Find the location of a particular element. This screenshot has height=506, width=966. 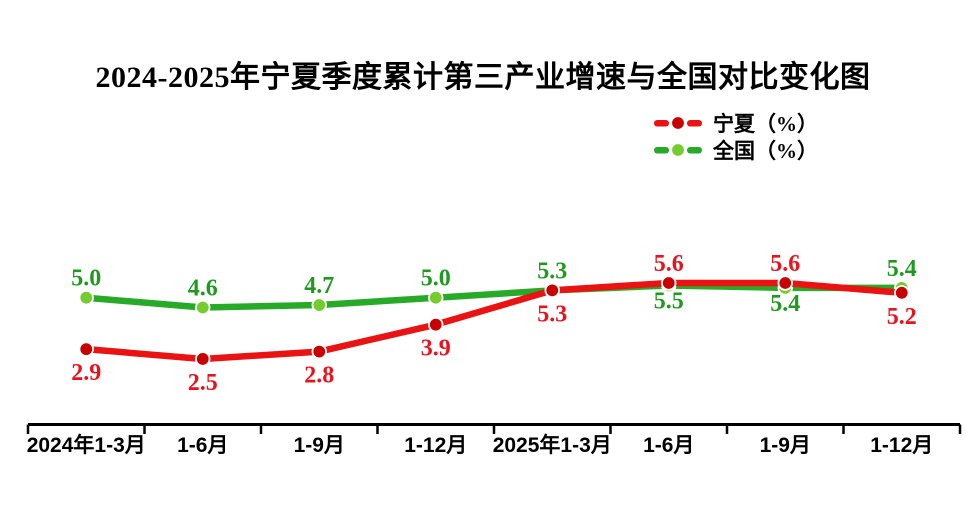

x-axis-label: 2024年1-3月 is located at coordinates (86, 445).